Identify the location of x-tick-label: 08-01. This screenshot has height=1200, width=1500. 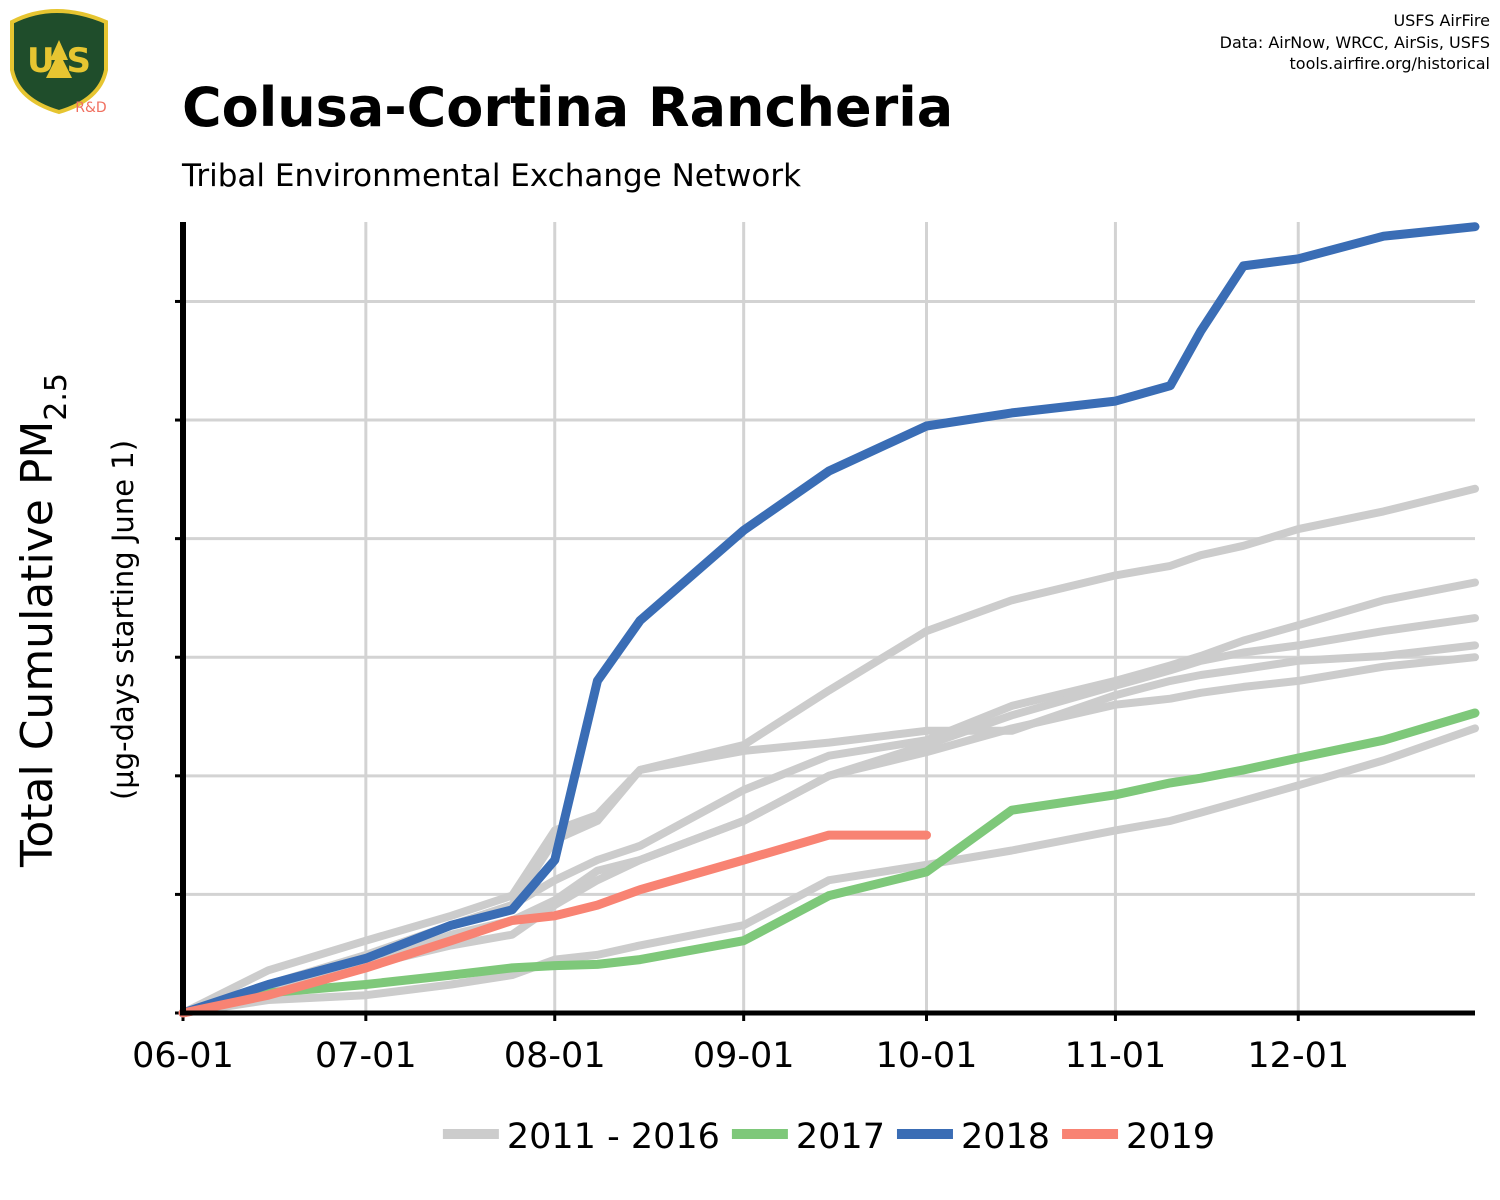
(555, 1056).